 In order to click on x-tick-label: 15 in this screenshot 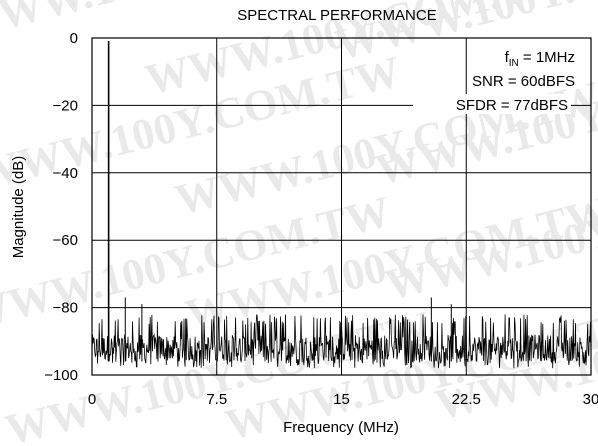, I will do `click(341, 399)`.